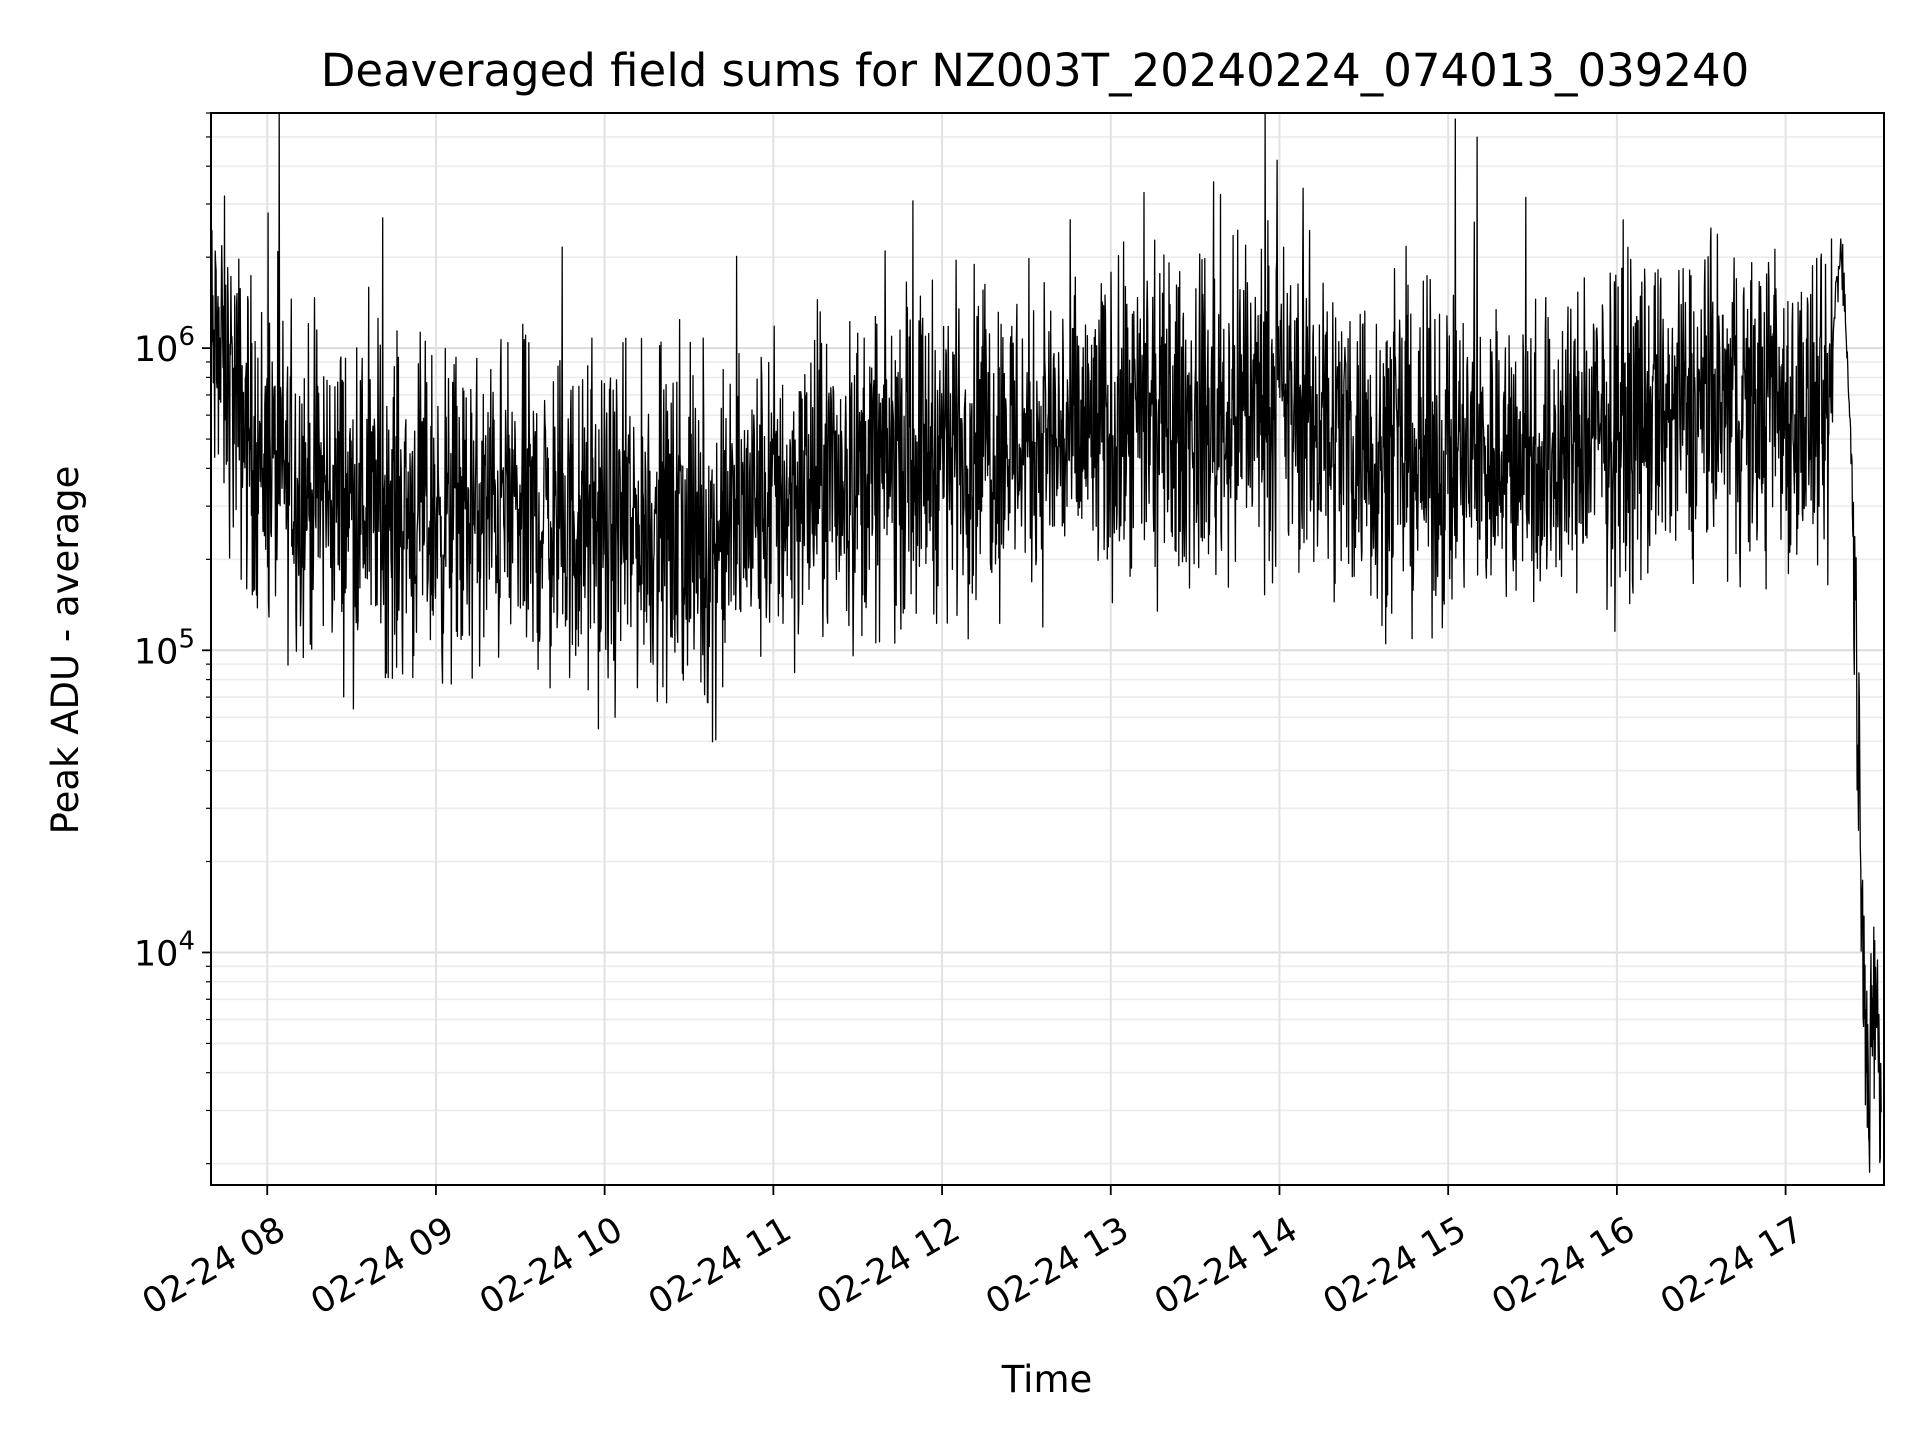 The width and height of the screenshot is (1920, 1440). I want to click on x-tick-label: 02-24 15, so click(1395, 1266).